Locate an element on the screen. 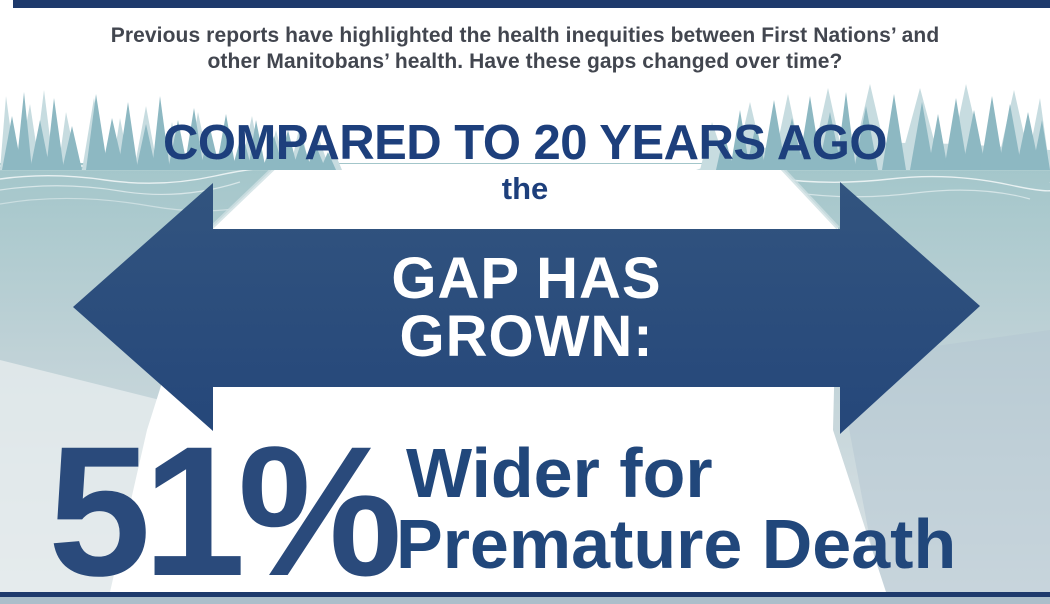  arrow-banner-line-1: GAP HAS is located at coordinates (526, 278).